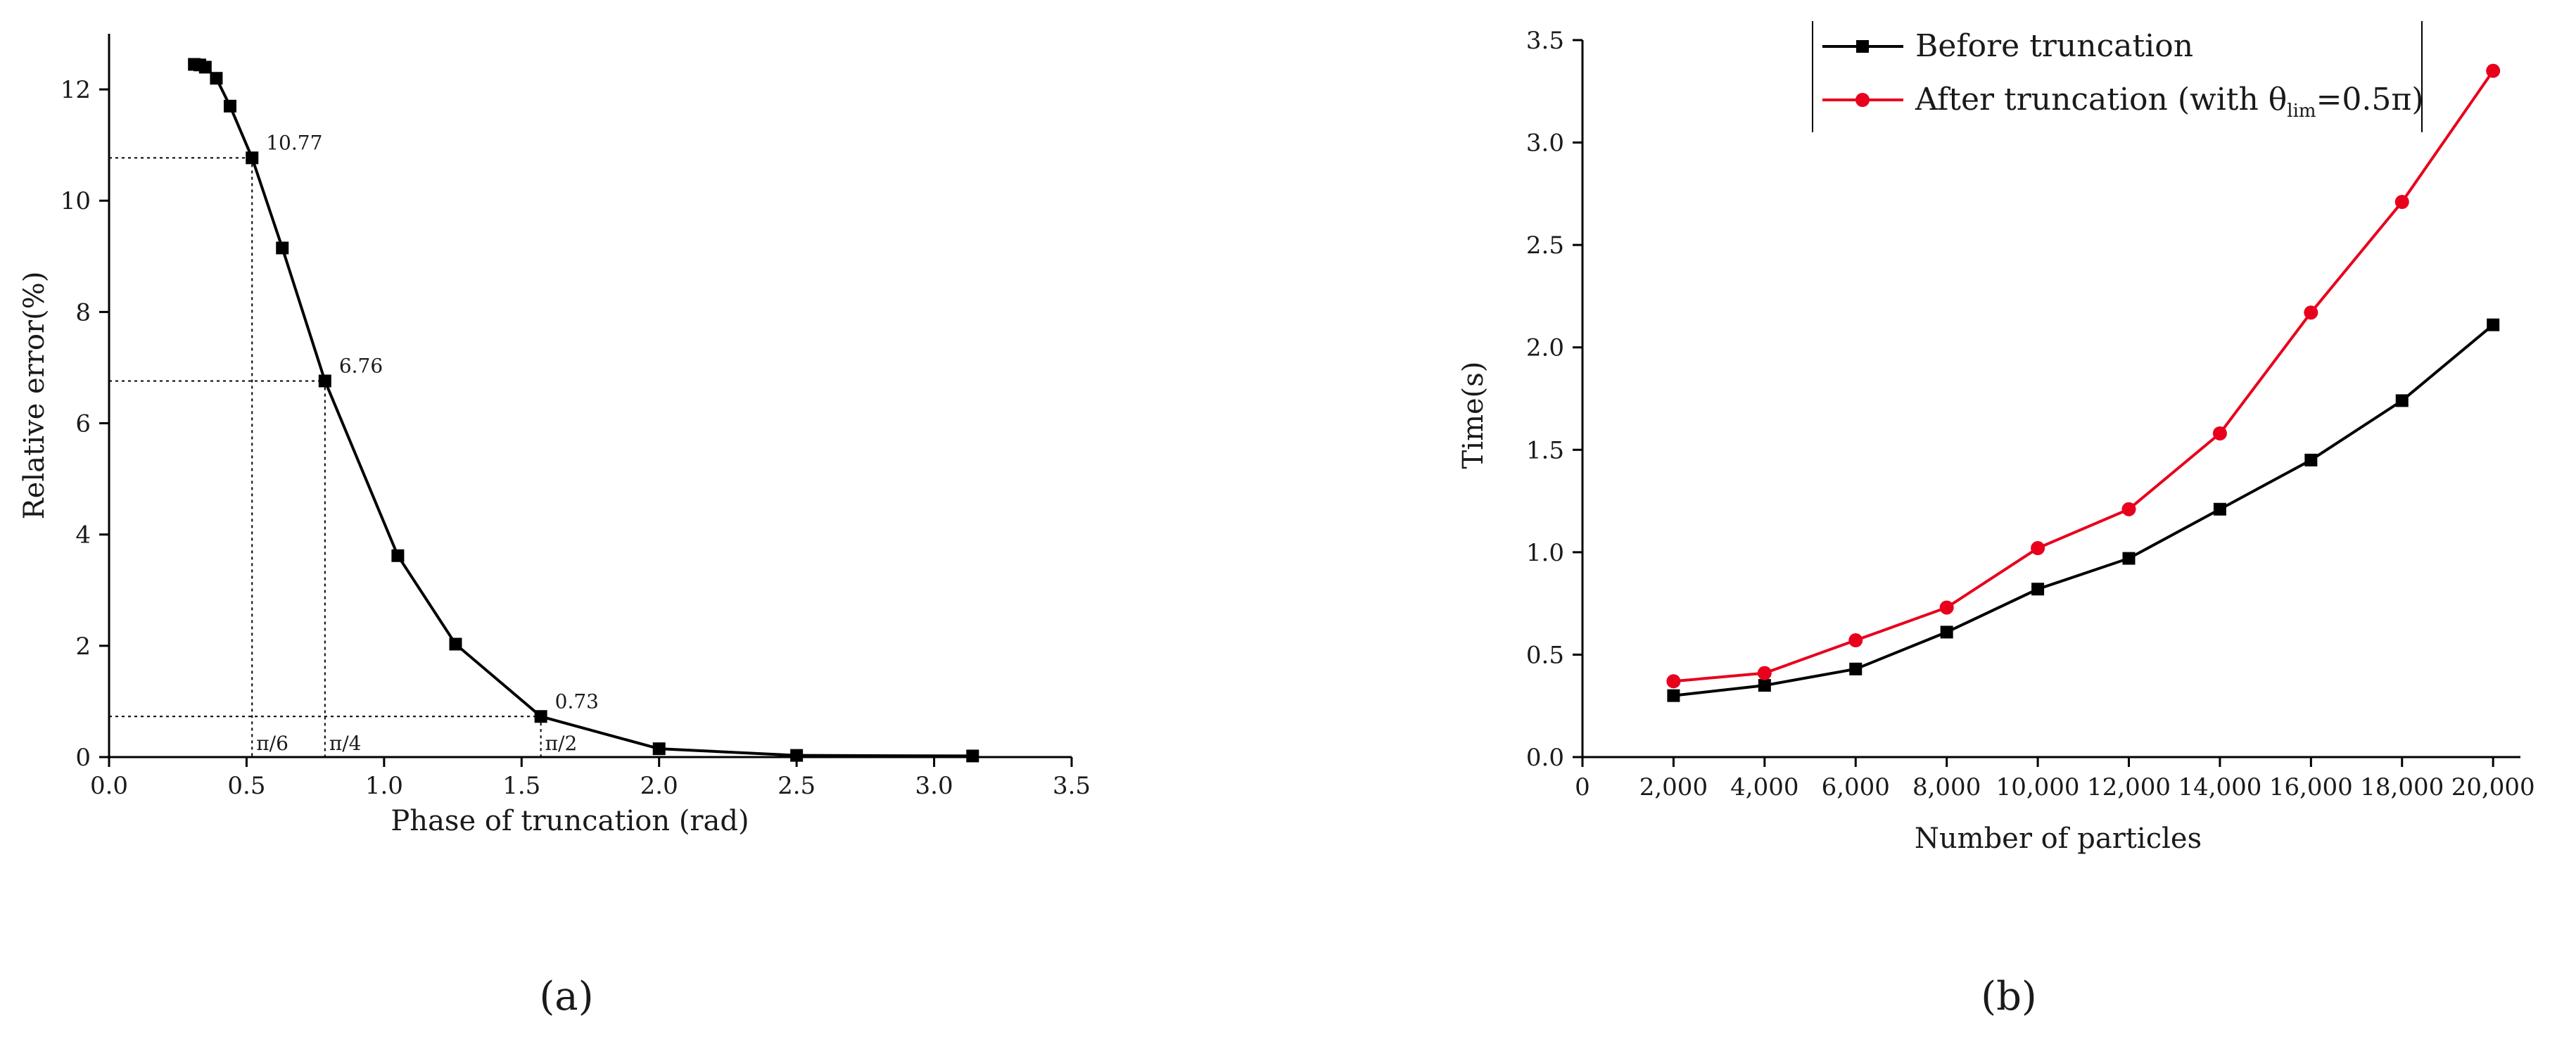 The image size is (2576, 1054). I want to click on legend-before-marker, so click(1862, 46).